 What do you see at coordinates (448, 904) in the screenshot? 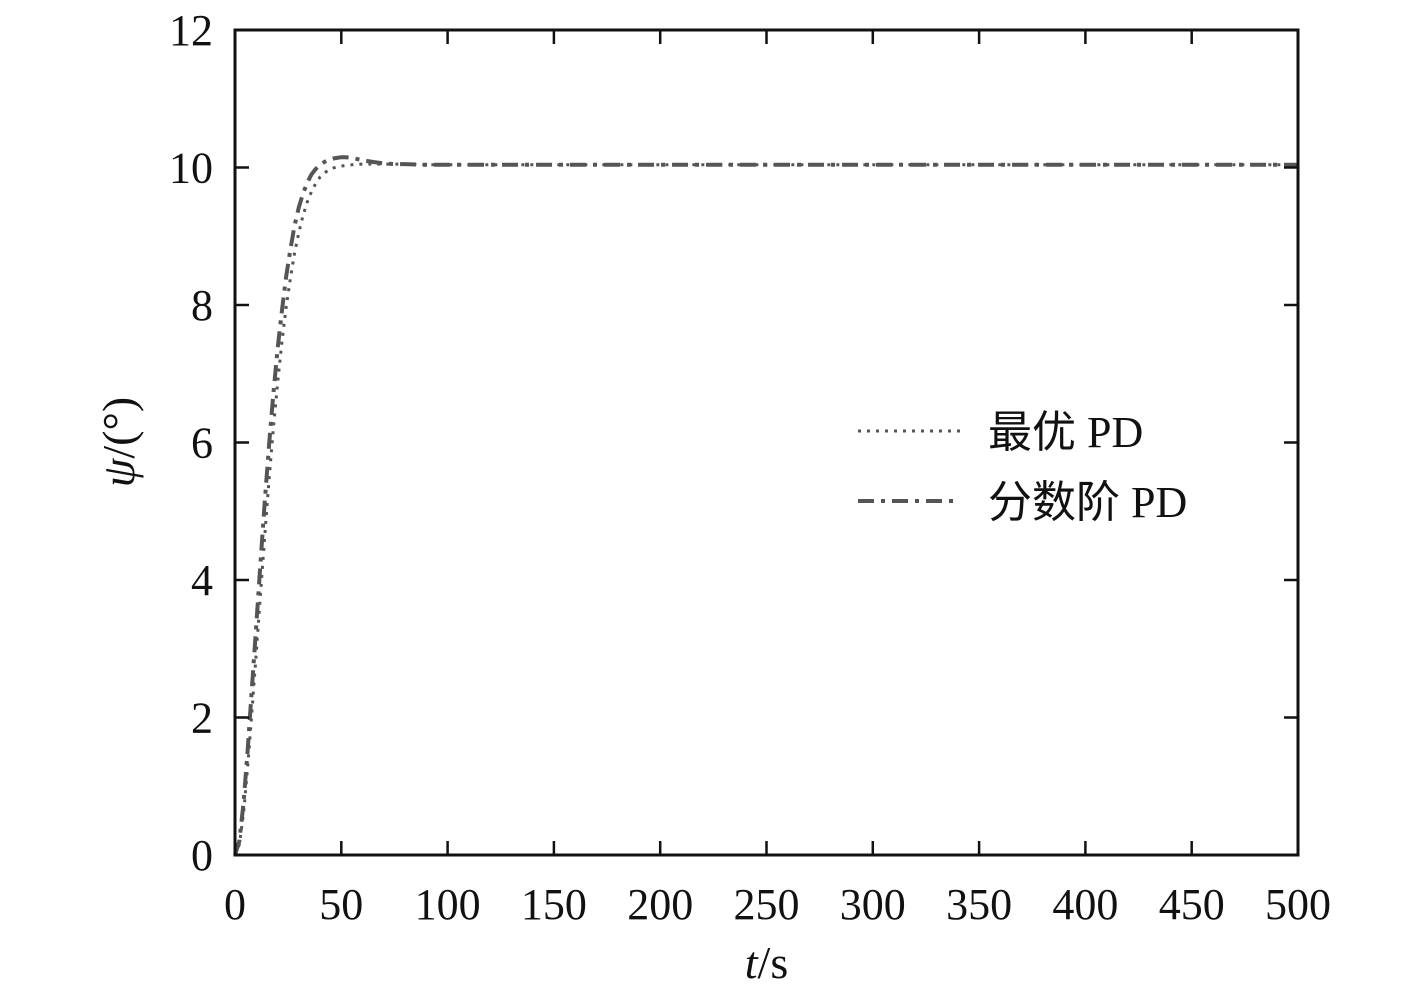
I see `x-tick-label: 100` at bounding box center [448, 904].